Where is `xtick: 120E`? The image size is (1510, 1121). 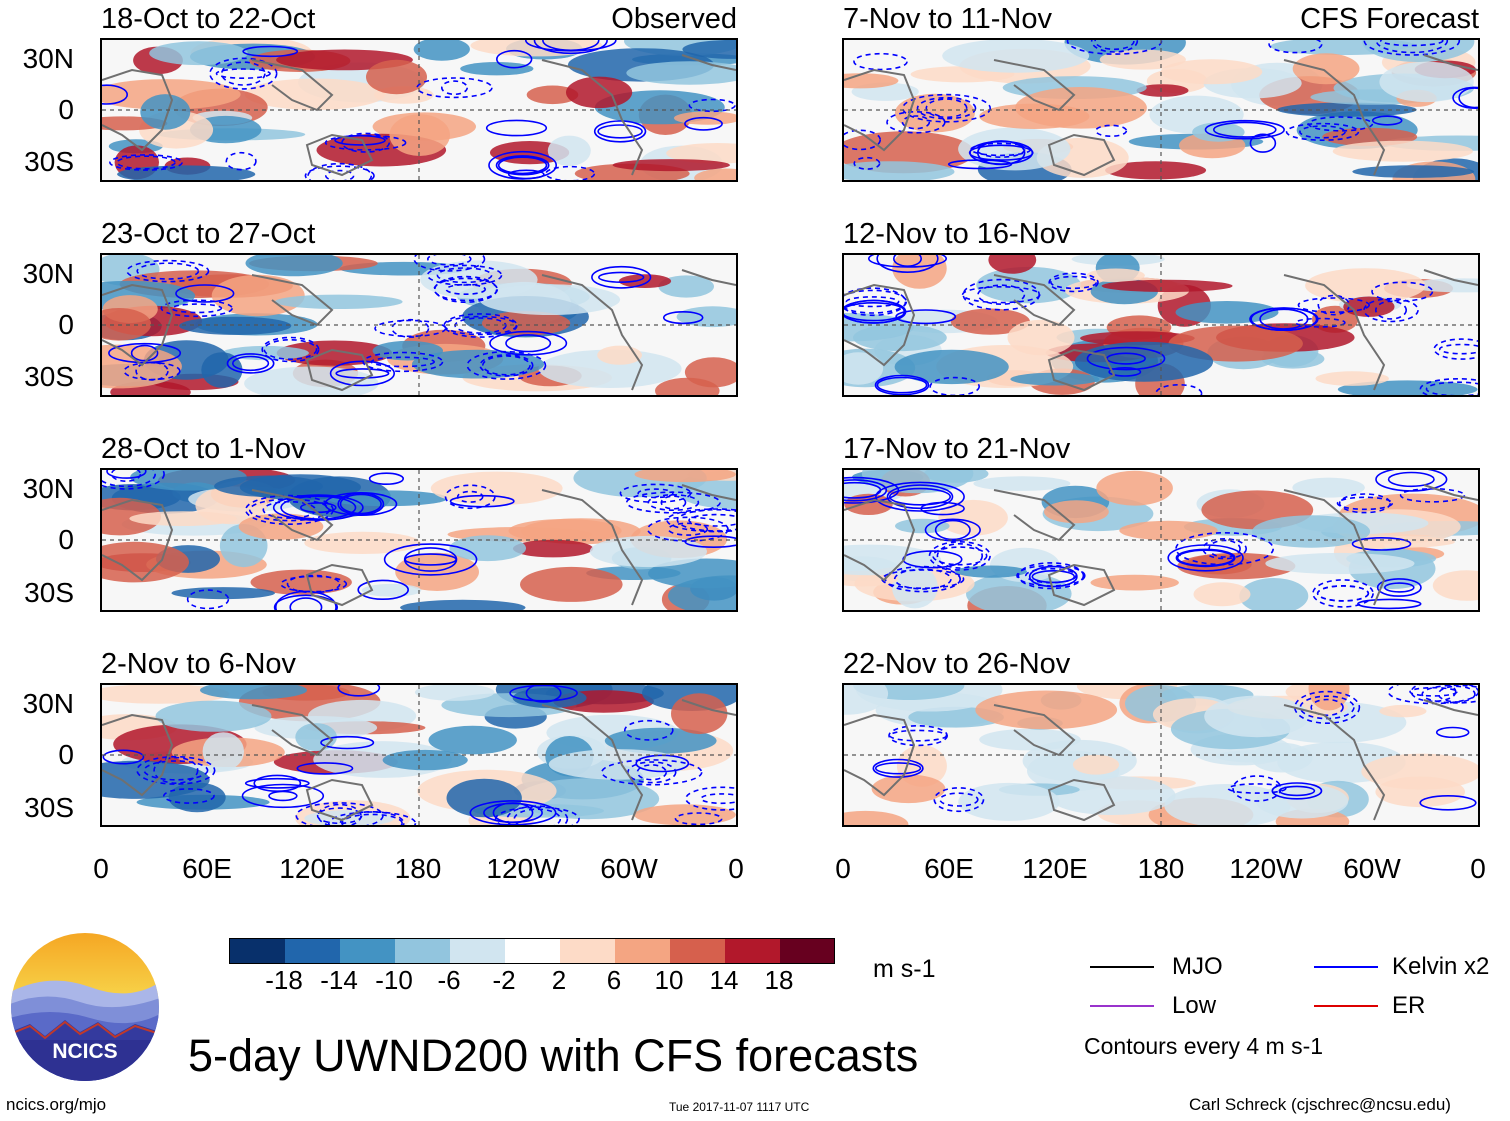
xtick: 120E is located at coordinates (312, 868).